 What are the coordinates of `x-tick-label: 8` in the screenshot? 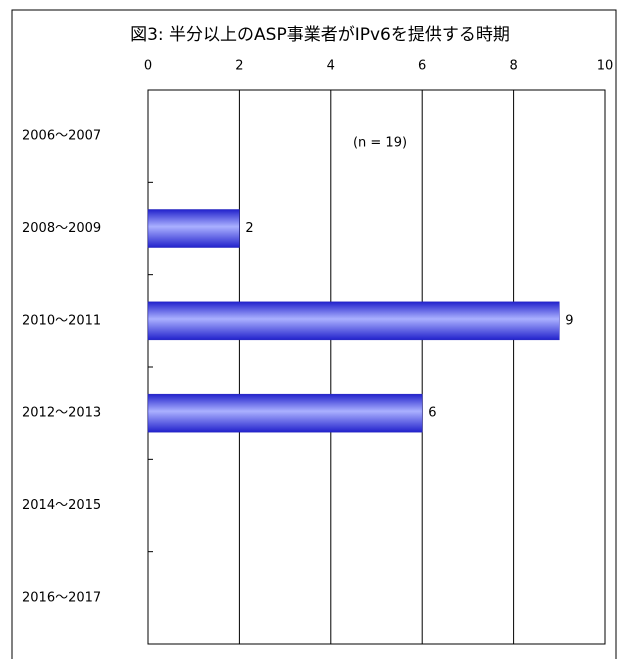 It's located at (513, 66).